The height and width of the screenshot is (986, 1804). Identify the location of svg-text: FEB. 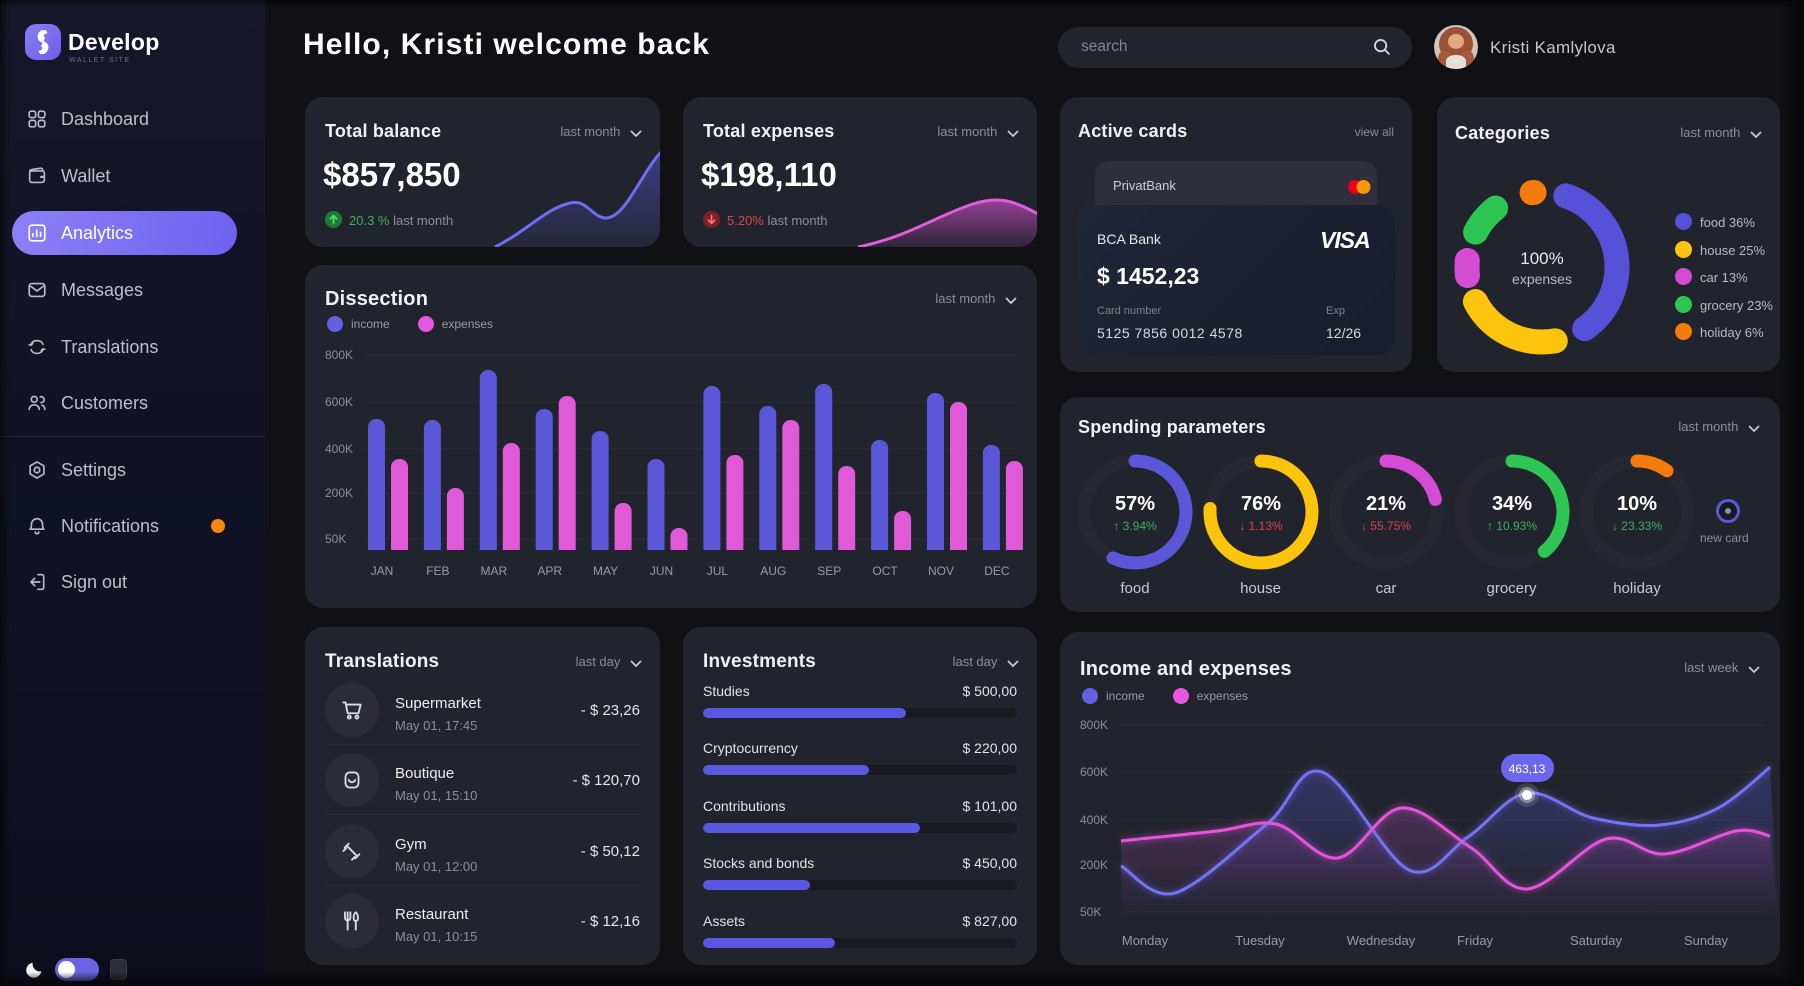
(437, 571).